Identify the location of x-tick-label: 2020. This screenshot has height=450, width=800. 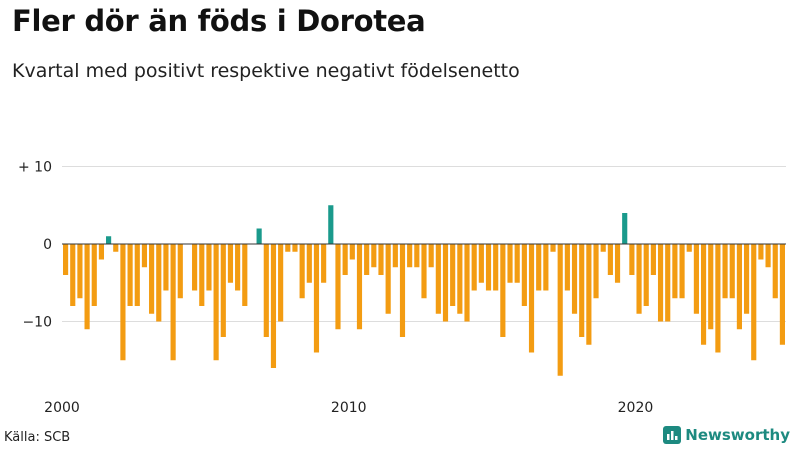
(636, 408).